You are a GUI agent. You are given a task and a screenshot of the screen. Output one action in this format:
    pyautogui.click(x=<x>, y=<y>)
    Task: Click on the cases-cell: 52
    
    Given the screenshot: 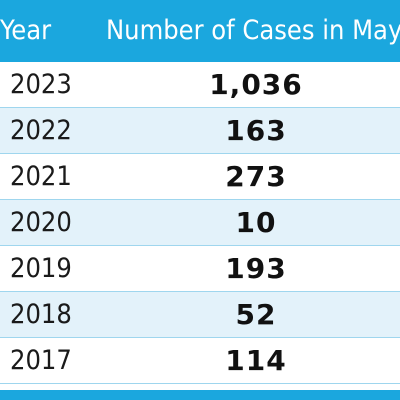 What is the action you would take?
    pyautogui.click(x=256, y=314)
    